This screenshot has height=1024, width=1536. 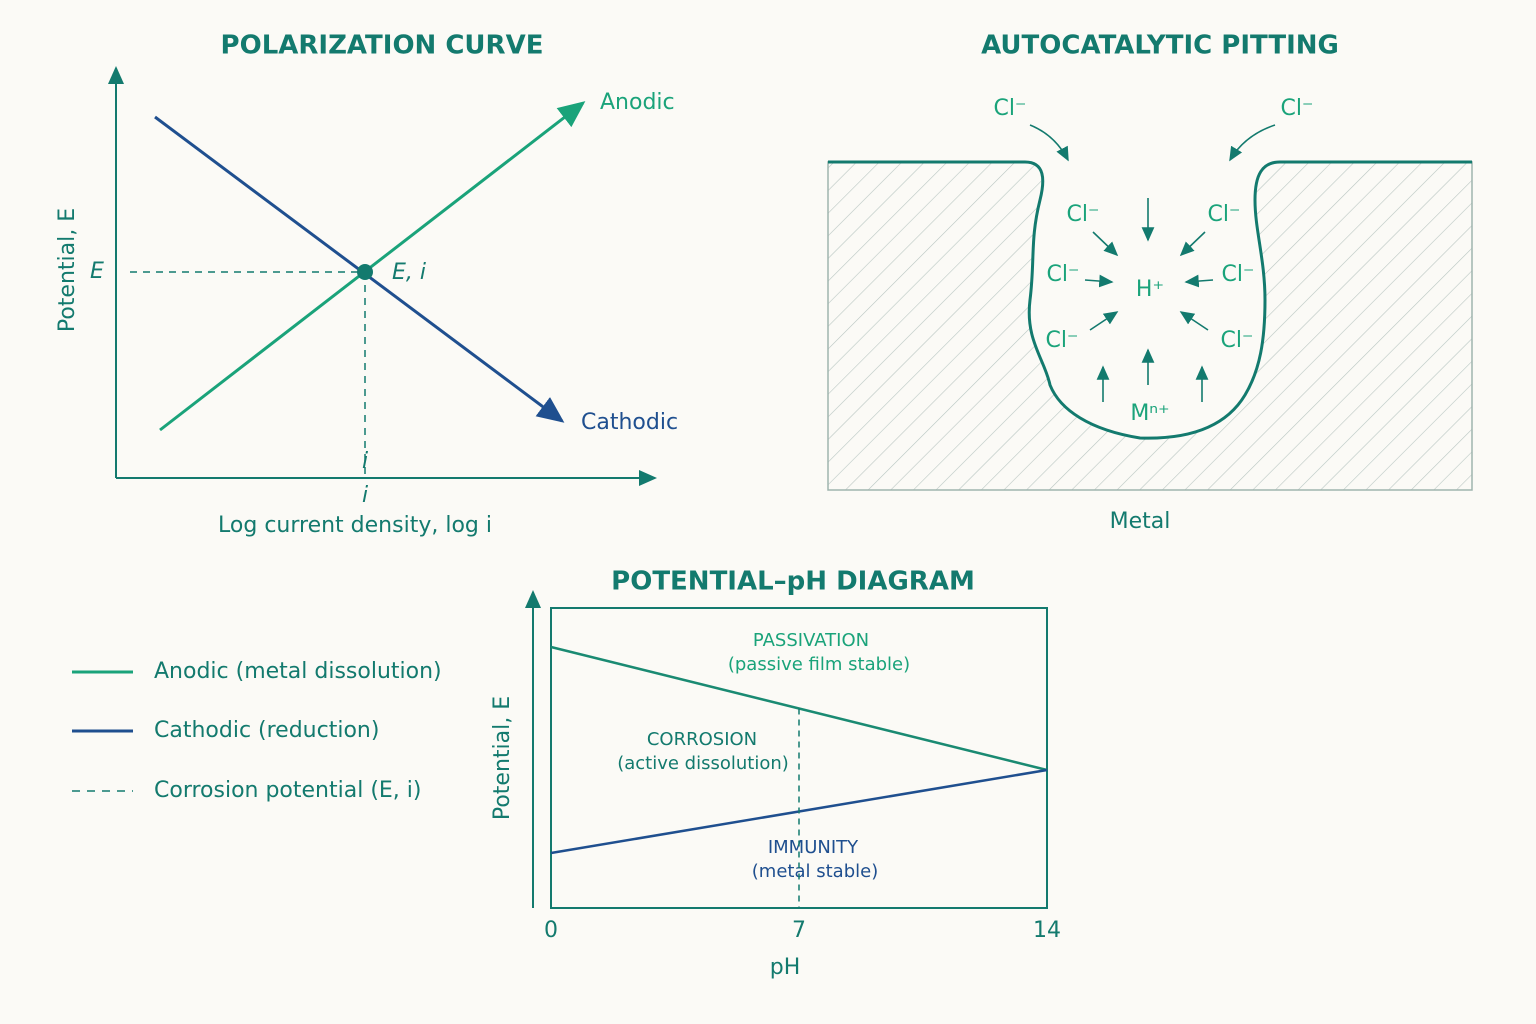 What do you see at coordinates (629, 422) in the screenshot?
I see `cathodic-label: Cathodic` at bounding box center [629, 422].